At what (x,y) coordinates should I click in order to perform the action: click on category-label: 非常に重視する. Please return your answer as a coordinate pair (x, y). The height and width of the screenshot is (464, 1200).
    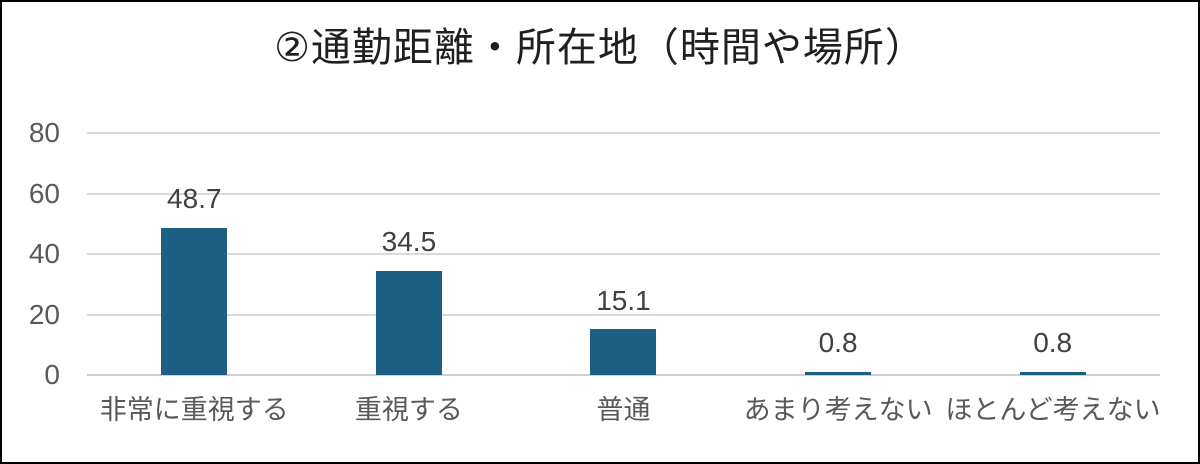
    Looking at the image, I should click on (194, 410).